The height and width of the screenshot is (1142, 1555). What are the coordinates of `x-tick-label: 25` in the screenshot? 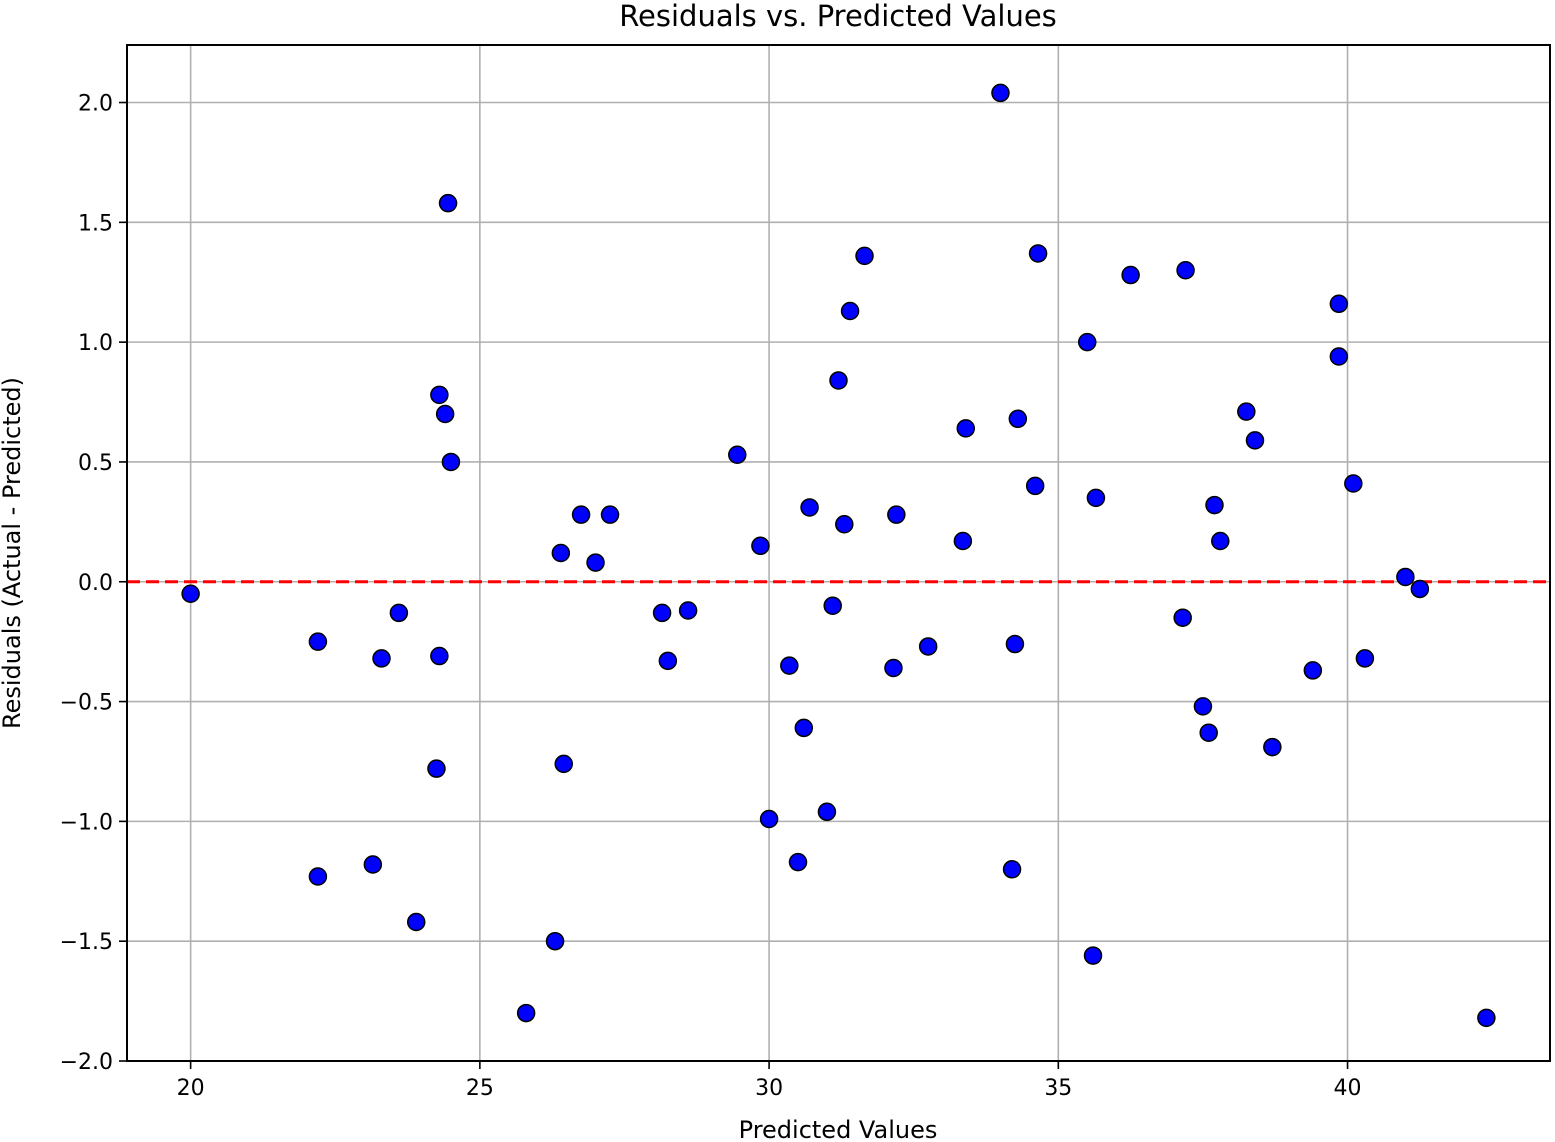 It's located at (480, 1088).